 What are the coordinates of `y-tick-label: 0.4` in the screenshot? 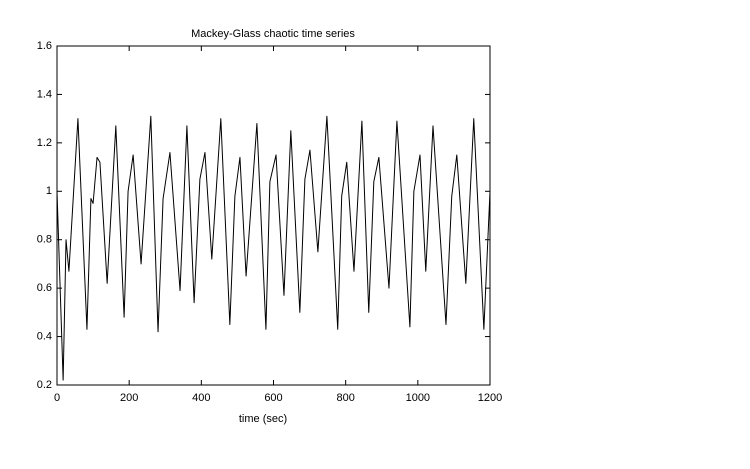 It's located at (44, 336).